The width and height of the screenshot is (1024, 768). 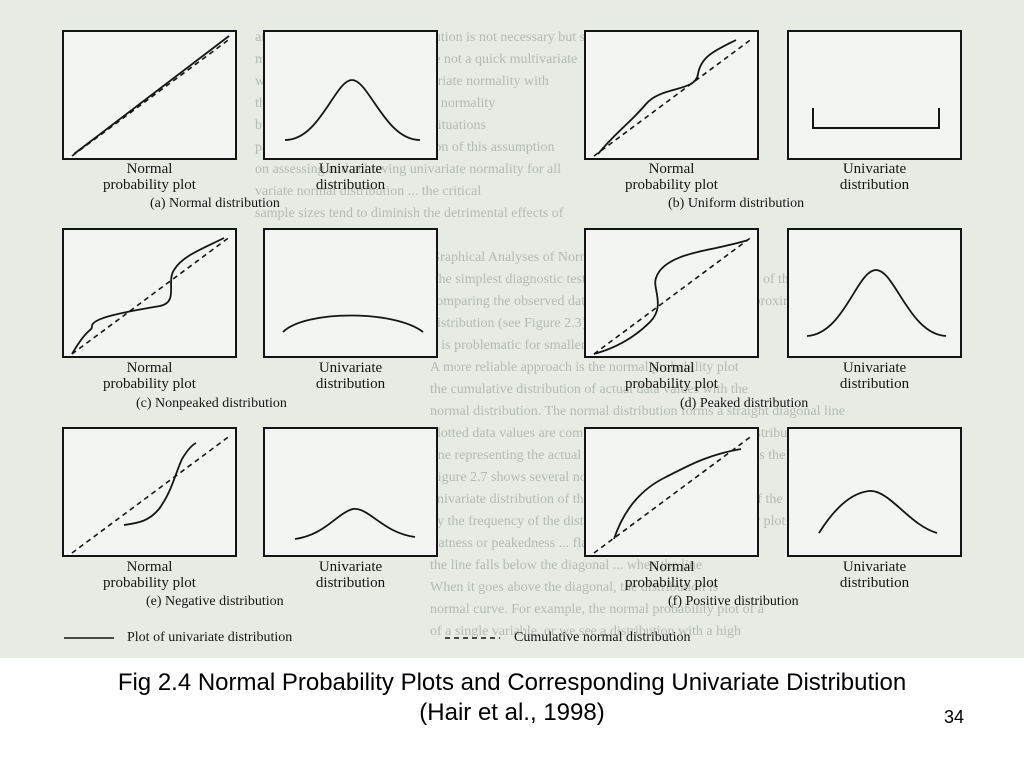 I want to click on panel-d-normal-probability-plot, so click(x=671, y=293).